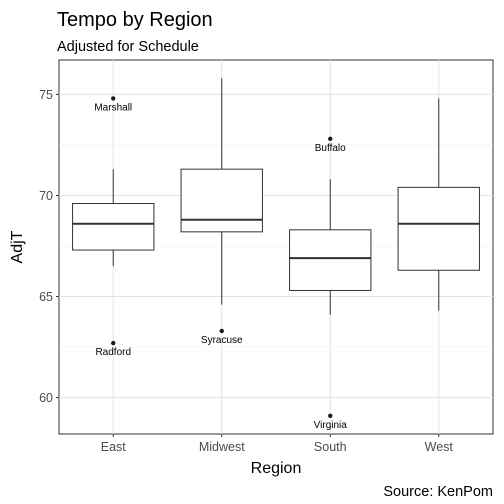 The width and height of the screenshot is (504, 504). What do you see at coordinates (46, 196) in the screenshot?
I see `y-tick-label: 70` at bounding box center [46, 196].